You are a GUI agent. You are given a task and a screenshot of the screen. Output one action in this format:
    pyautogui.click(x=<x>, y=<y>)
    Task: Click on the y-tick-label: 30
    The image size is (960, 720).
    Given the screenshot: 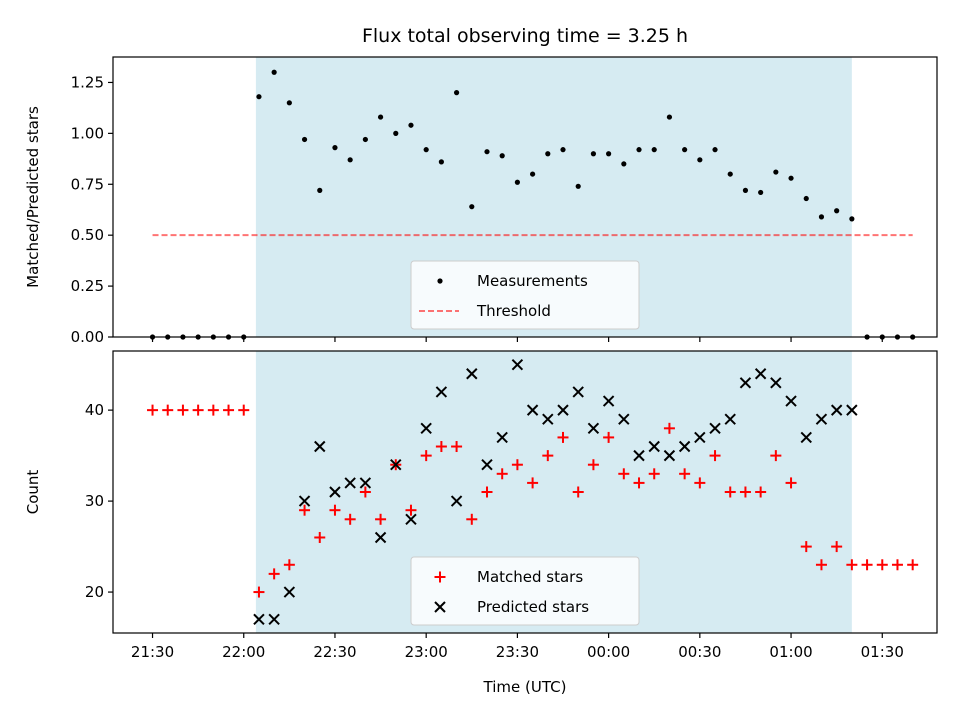 What is the action you would take?
    pyautogui.click(x=94, y=501)
    